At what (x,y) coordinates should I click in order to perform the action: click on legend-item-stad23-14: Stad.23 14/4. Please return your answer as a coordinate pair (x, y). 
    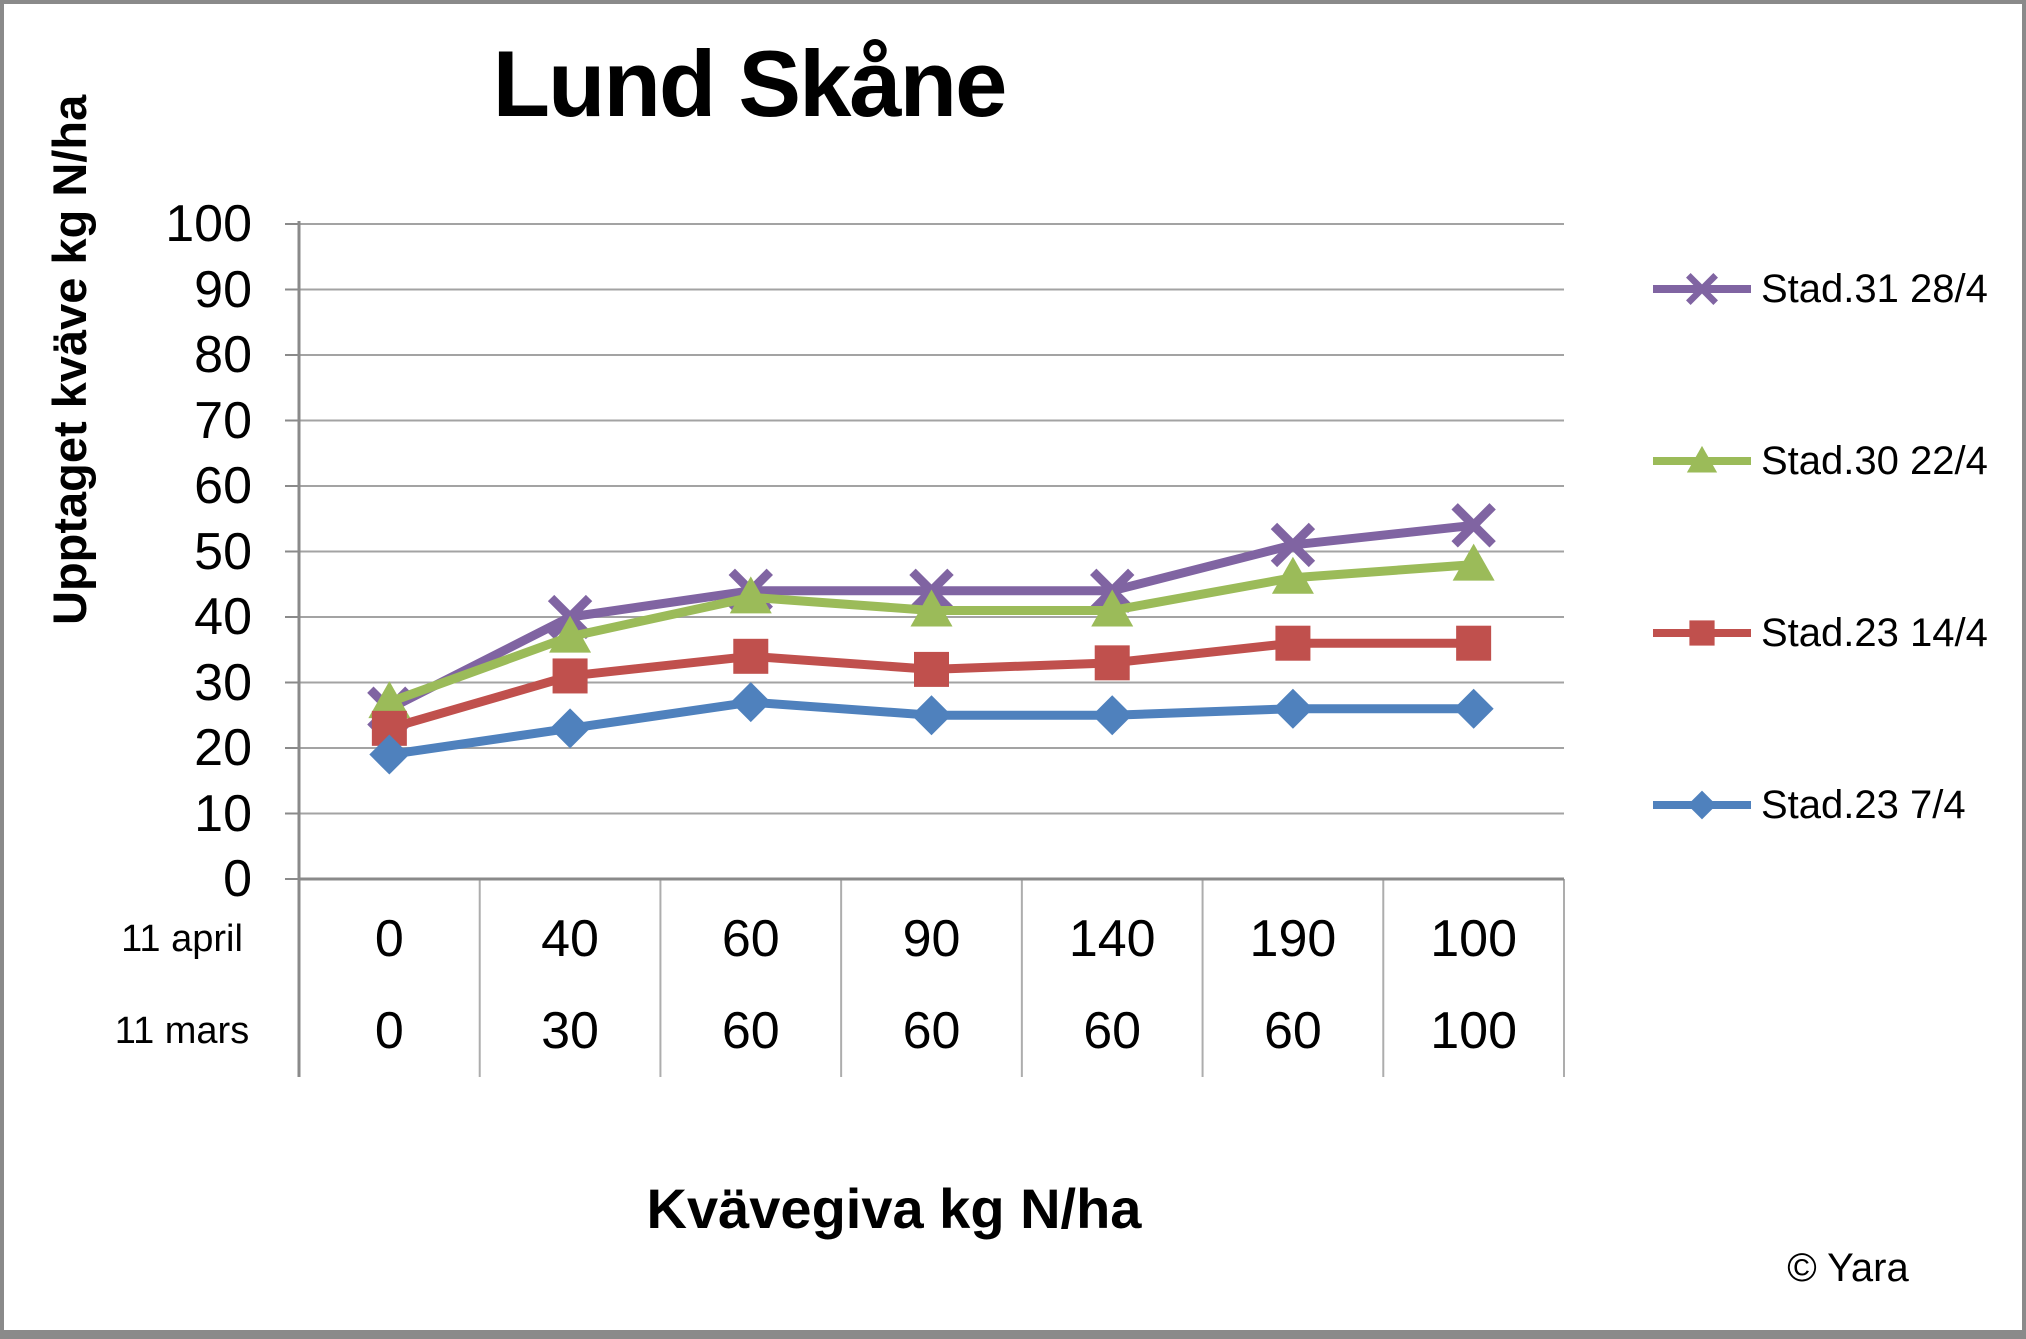
    Looking at the image, I should click on (1818, 633).